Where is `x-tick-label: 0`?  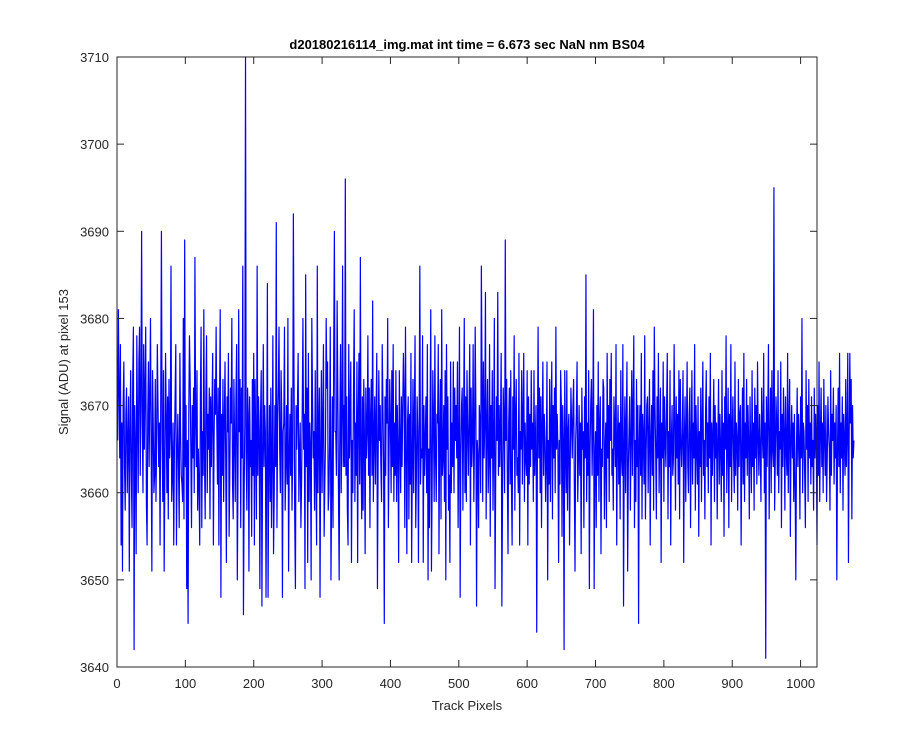
x-tick-label: 0 is located at coordinates (116, 683).